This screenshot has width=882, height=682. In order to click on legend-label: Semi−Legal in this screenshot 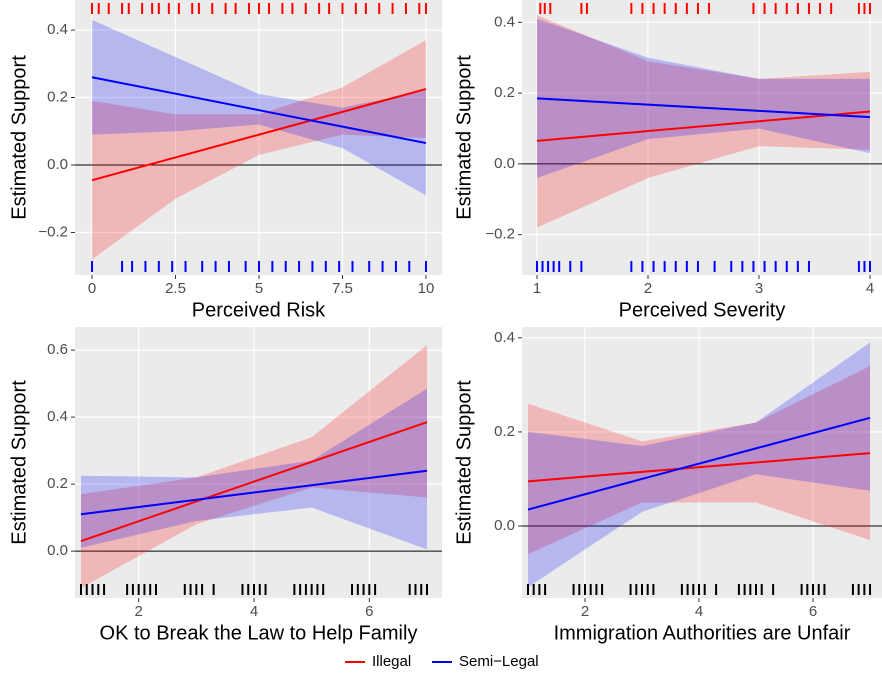, I will do `click(499, 661)`.